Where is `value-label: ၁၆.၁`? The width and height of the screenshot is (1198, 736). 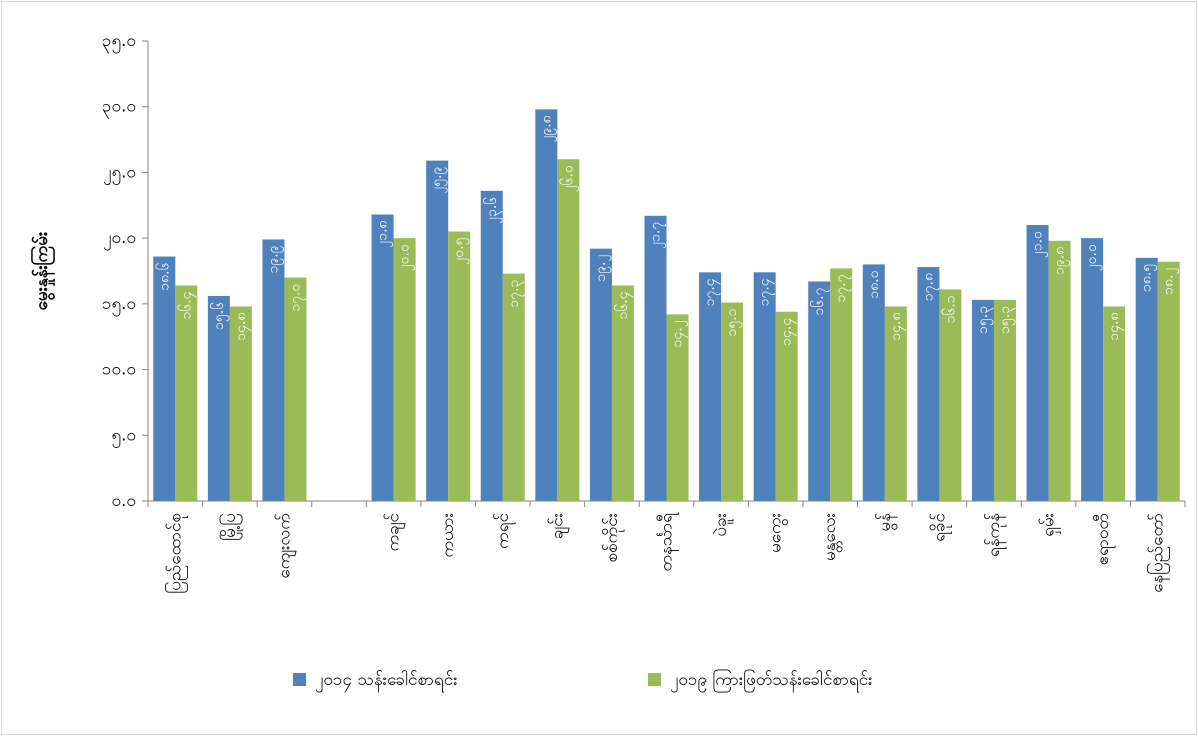 value-label: ၁၆.၁ is located at coordinates (950, 309).